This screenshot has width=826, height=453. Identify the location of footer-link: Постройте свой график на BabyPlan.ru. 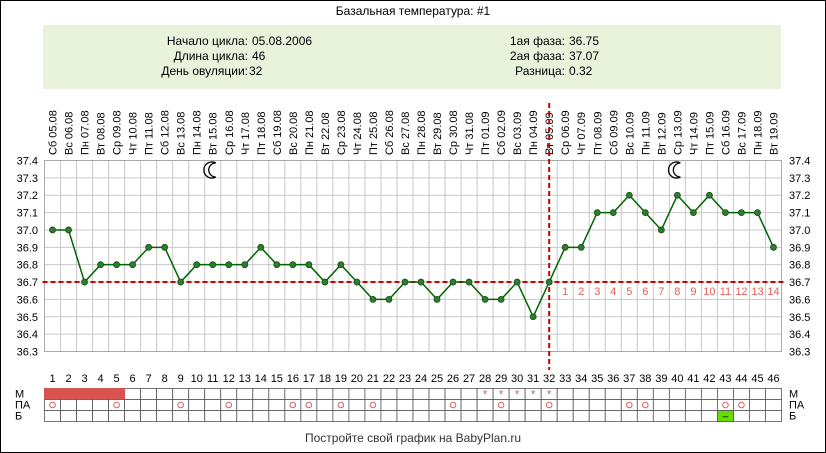
(413, 438).